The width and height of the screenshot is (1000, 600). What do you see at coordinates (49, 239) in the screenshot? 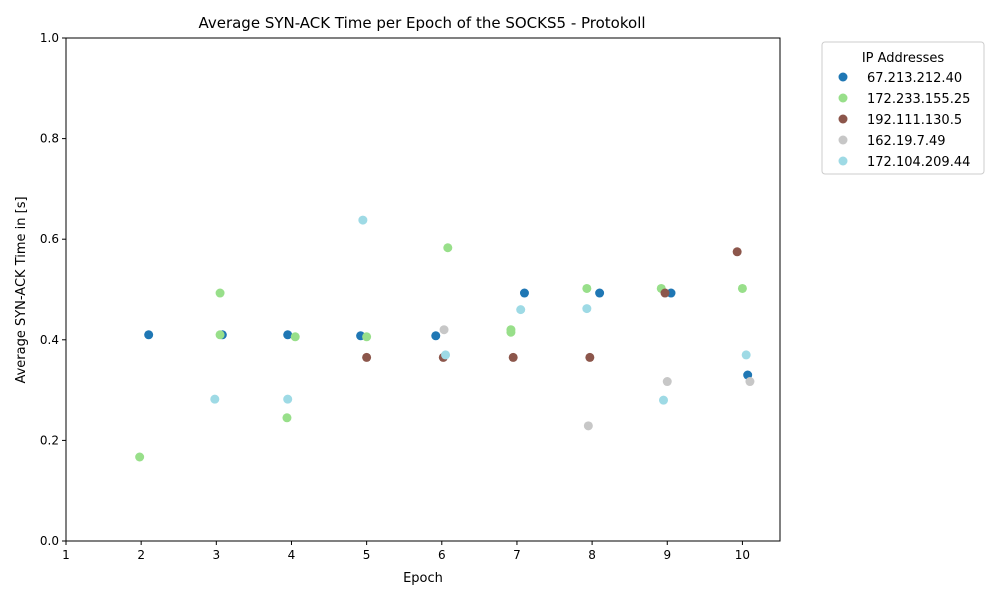
I see `y-tick-label: 0.6` at bounding box center [49, 239].